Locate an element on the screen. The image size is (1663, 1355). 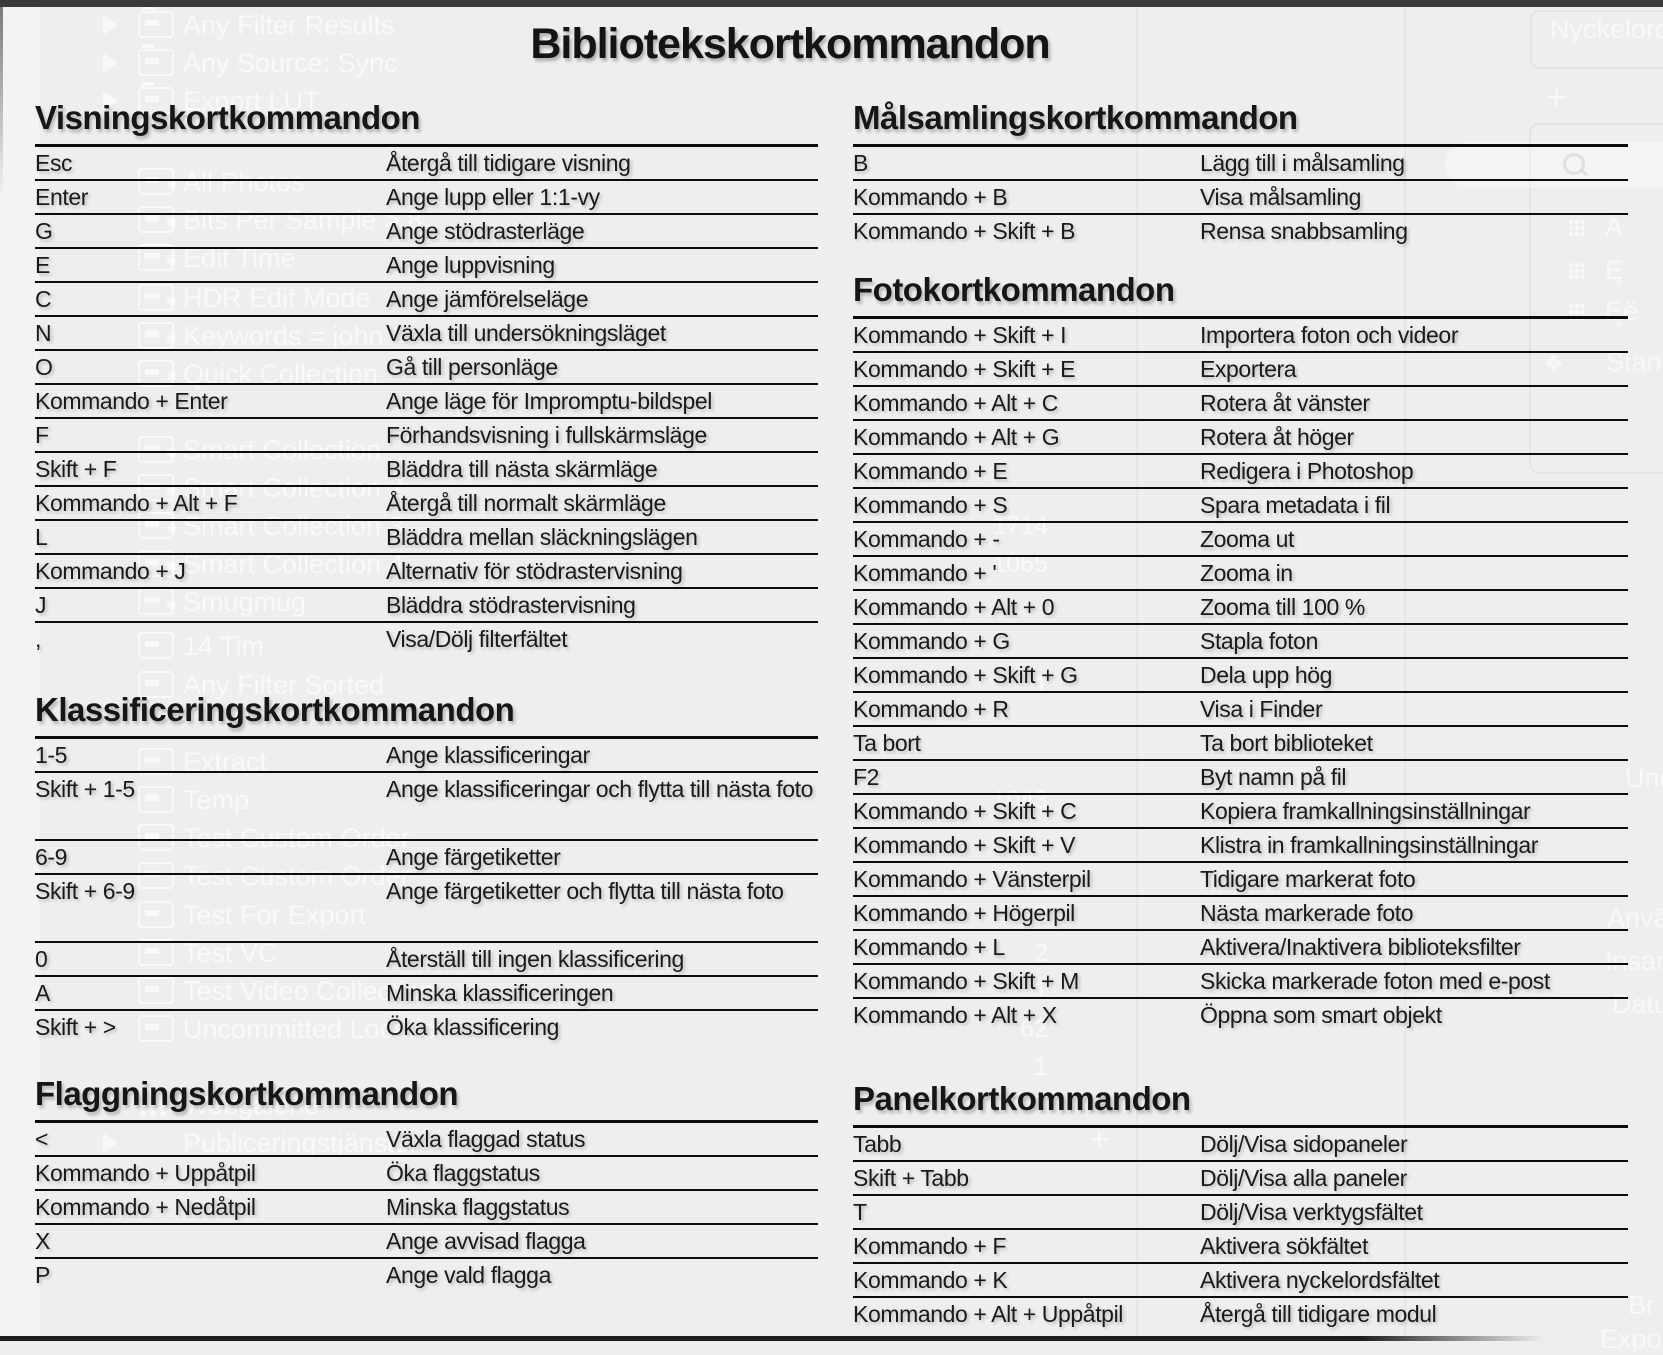
shortcut-key: Tabb is located at coordinates (877, 1144).